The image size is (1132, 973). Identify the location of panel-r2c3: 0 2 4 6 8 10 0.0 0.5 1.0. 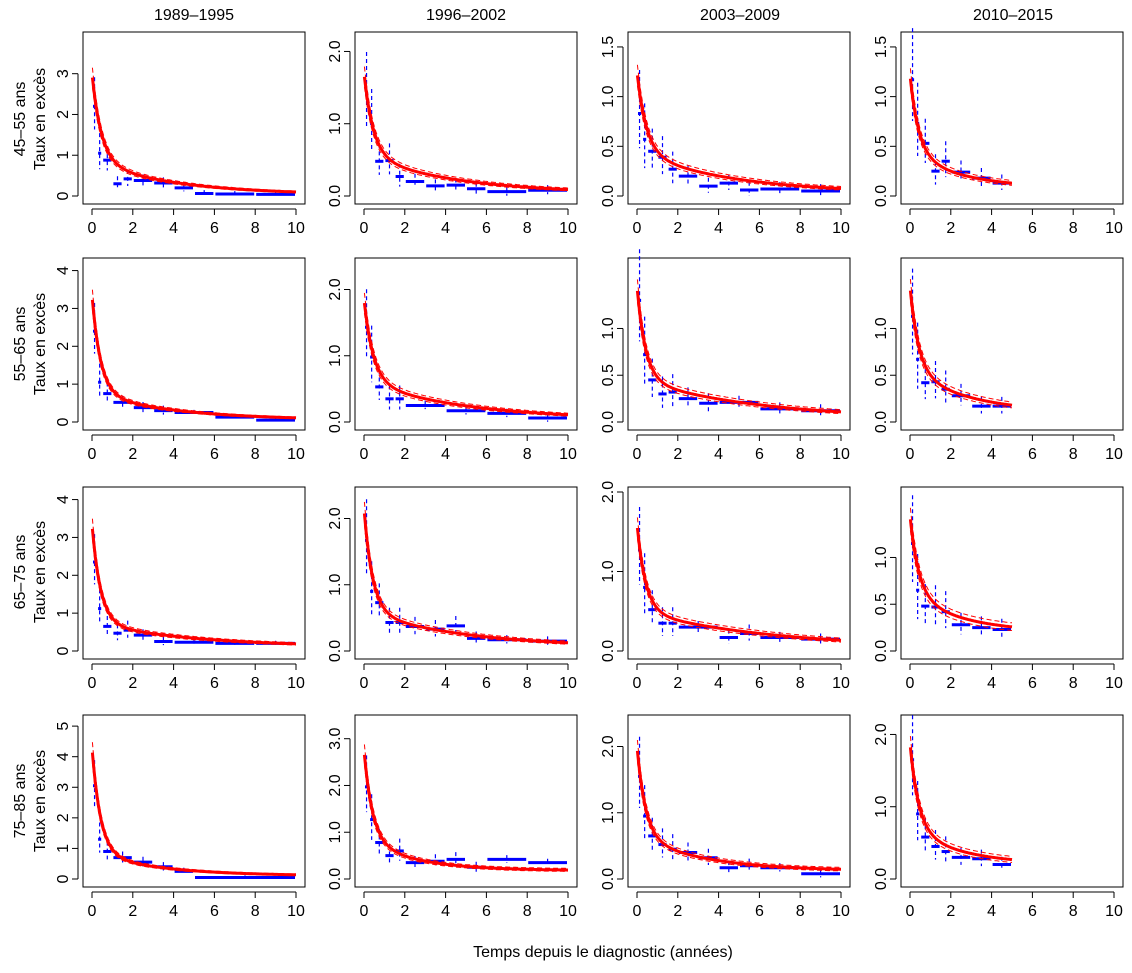
(725, 356).